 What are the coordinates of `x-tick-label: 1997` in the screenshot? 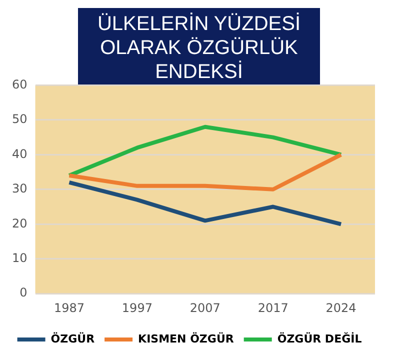 It's located at (137, 307).